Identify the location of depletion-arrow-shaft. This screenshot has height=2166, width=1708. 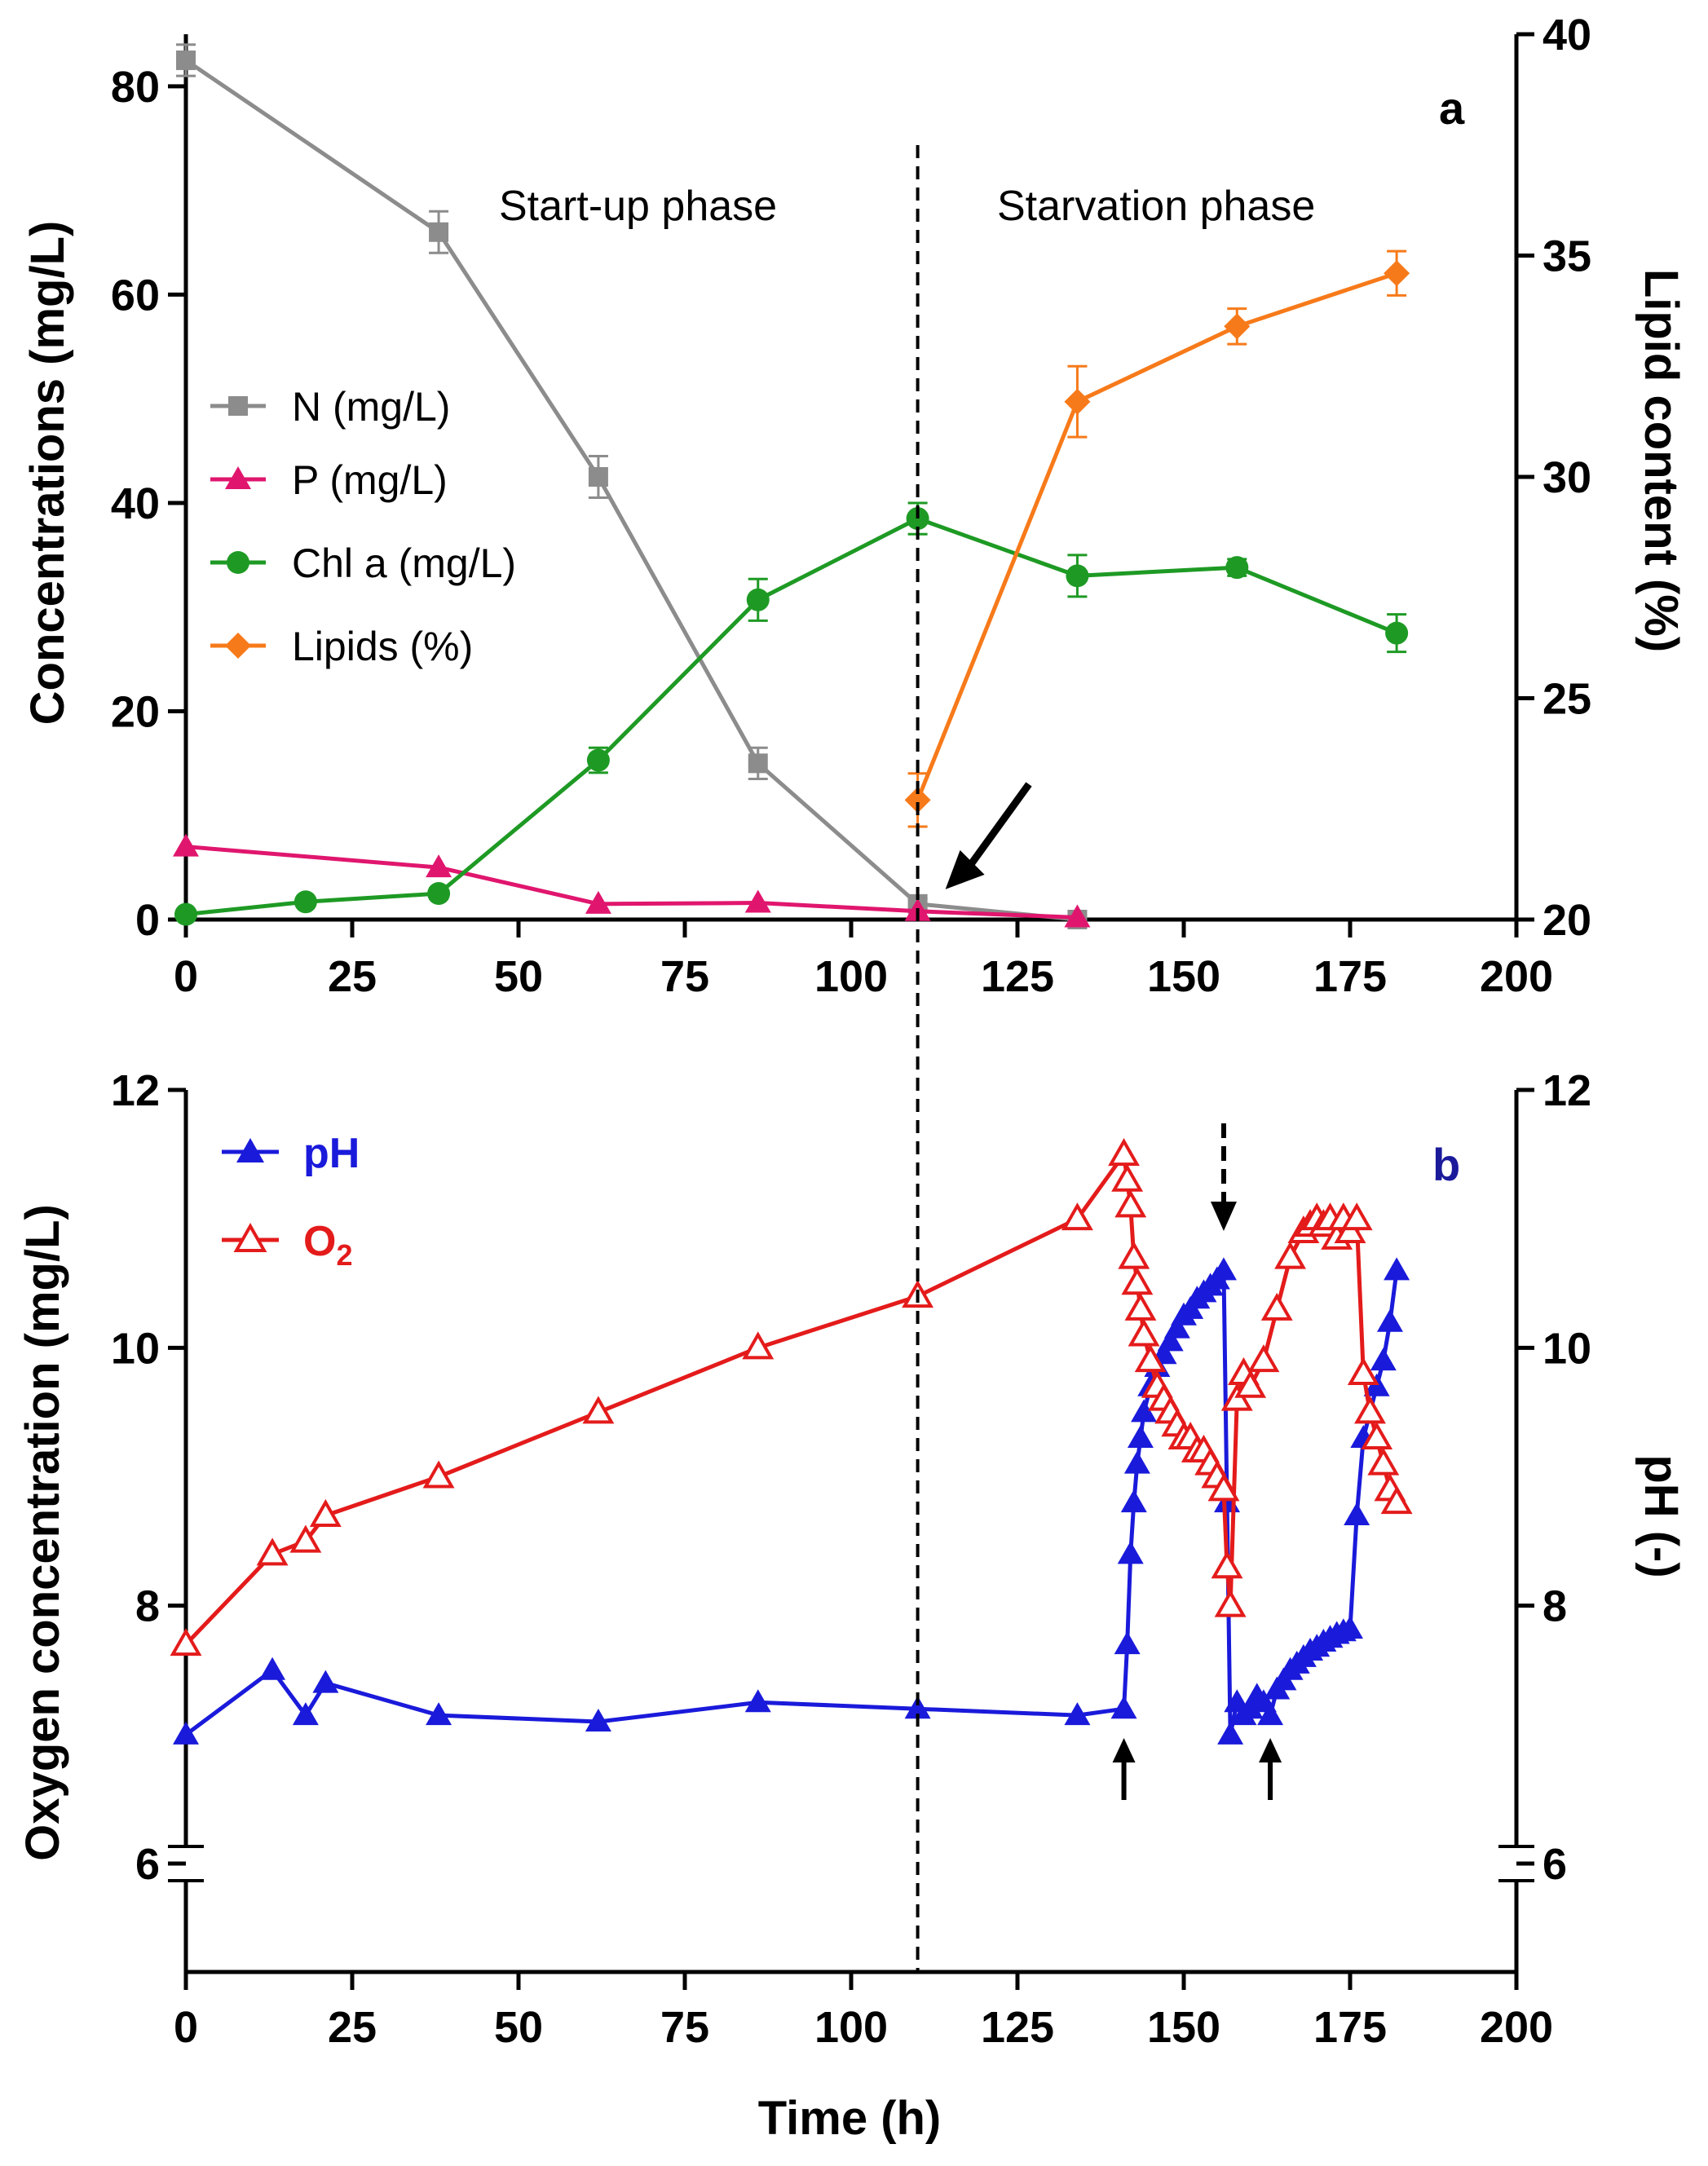
(998, 826).